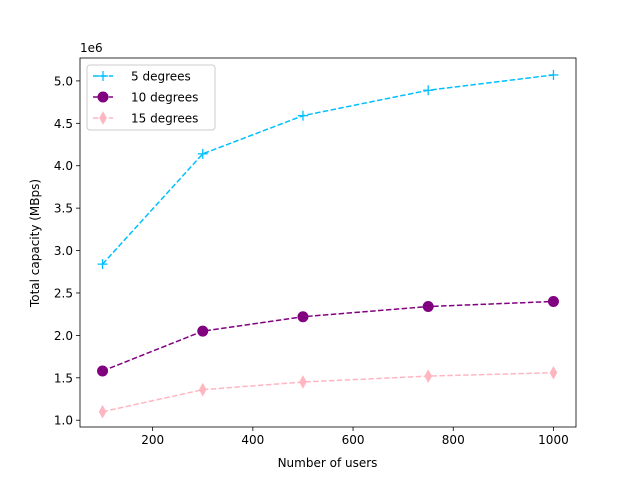 The width and height of the screenshot is (640, 484). What do you see at coordinates (63, 336) in the screenshot?
I see `y-tick-label: 2.0` at bounding box center [63, 336].